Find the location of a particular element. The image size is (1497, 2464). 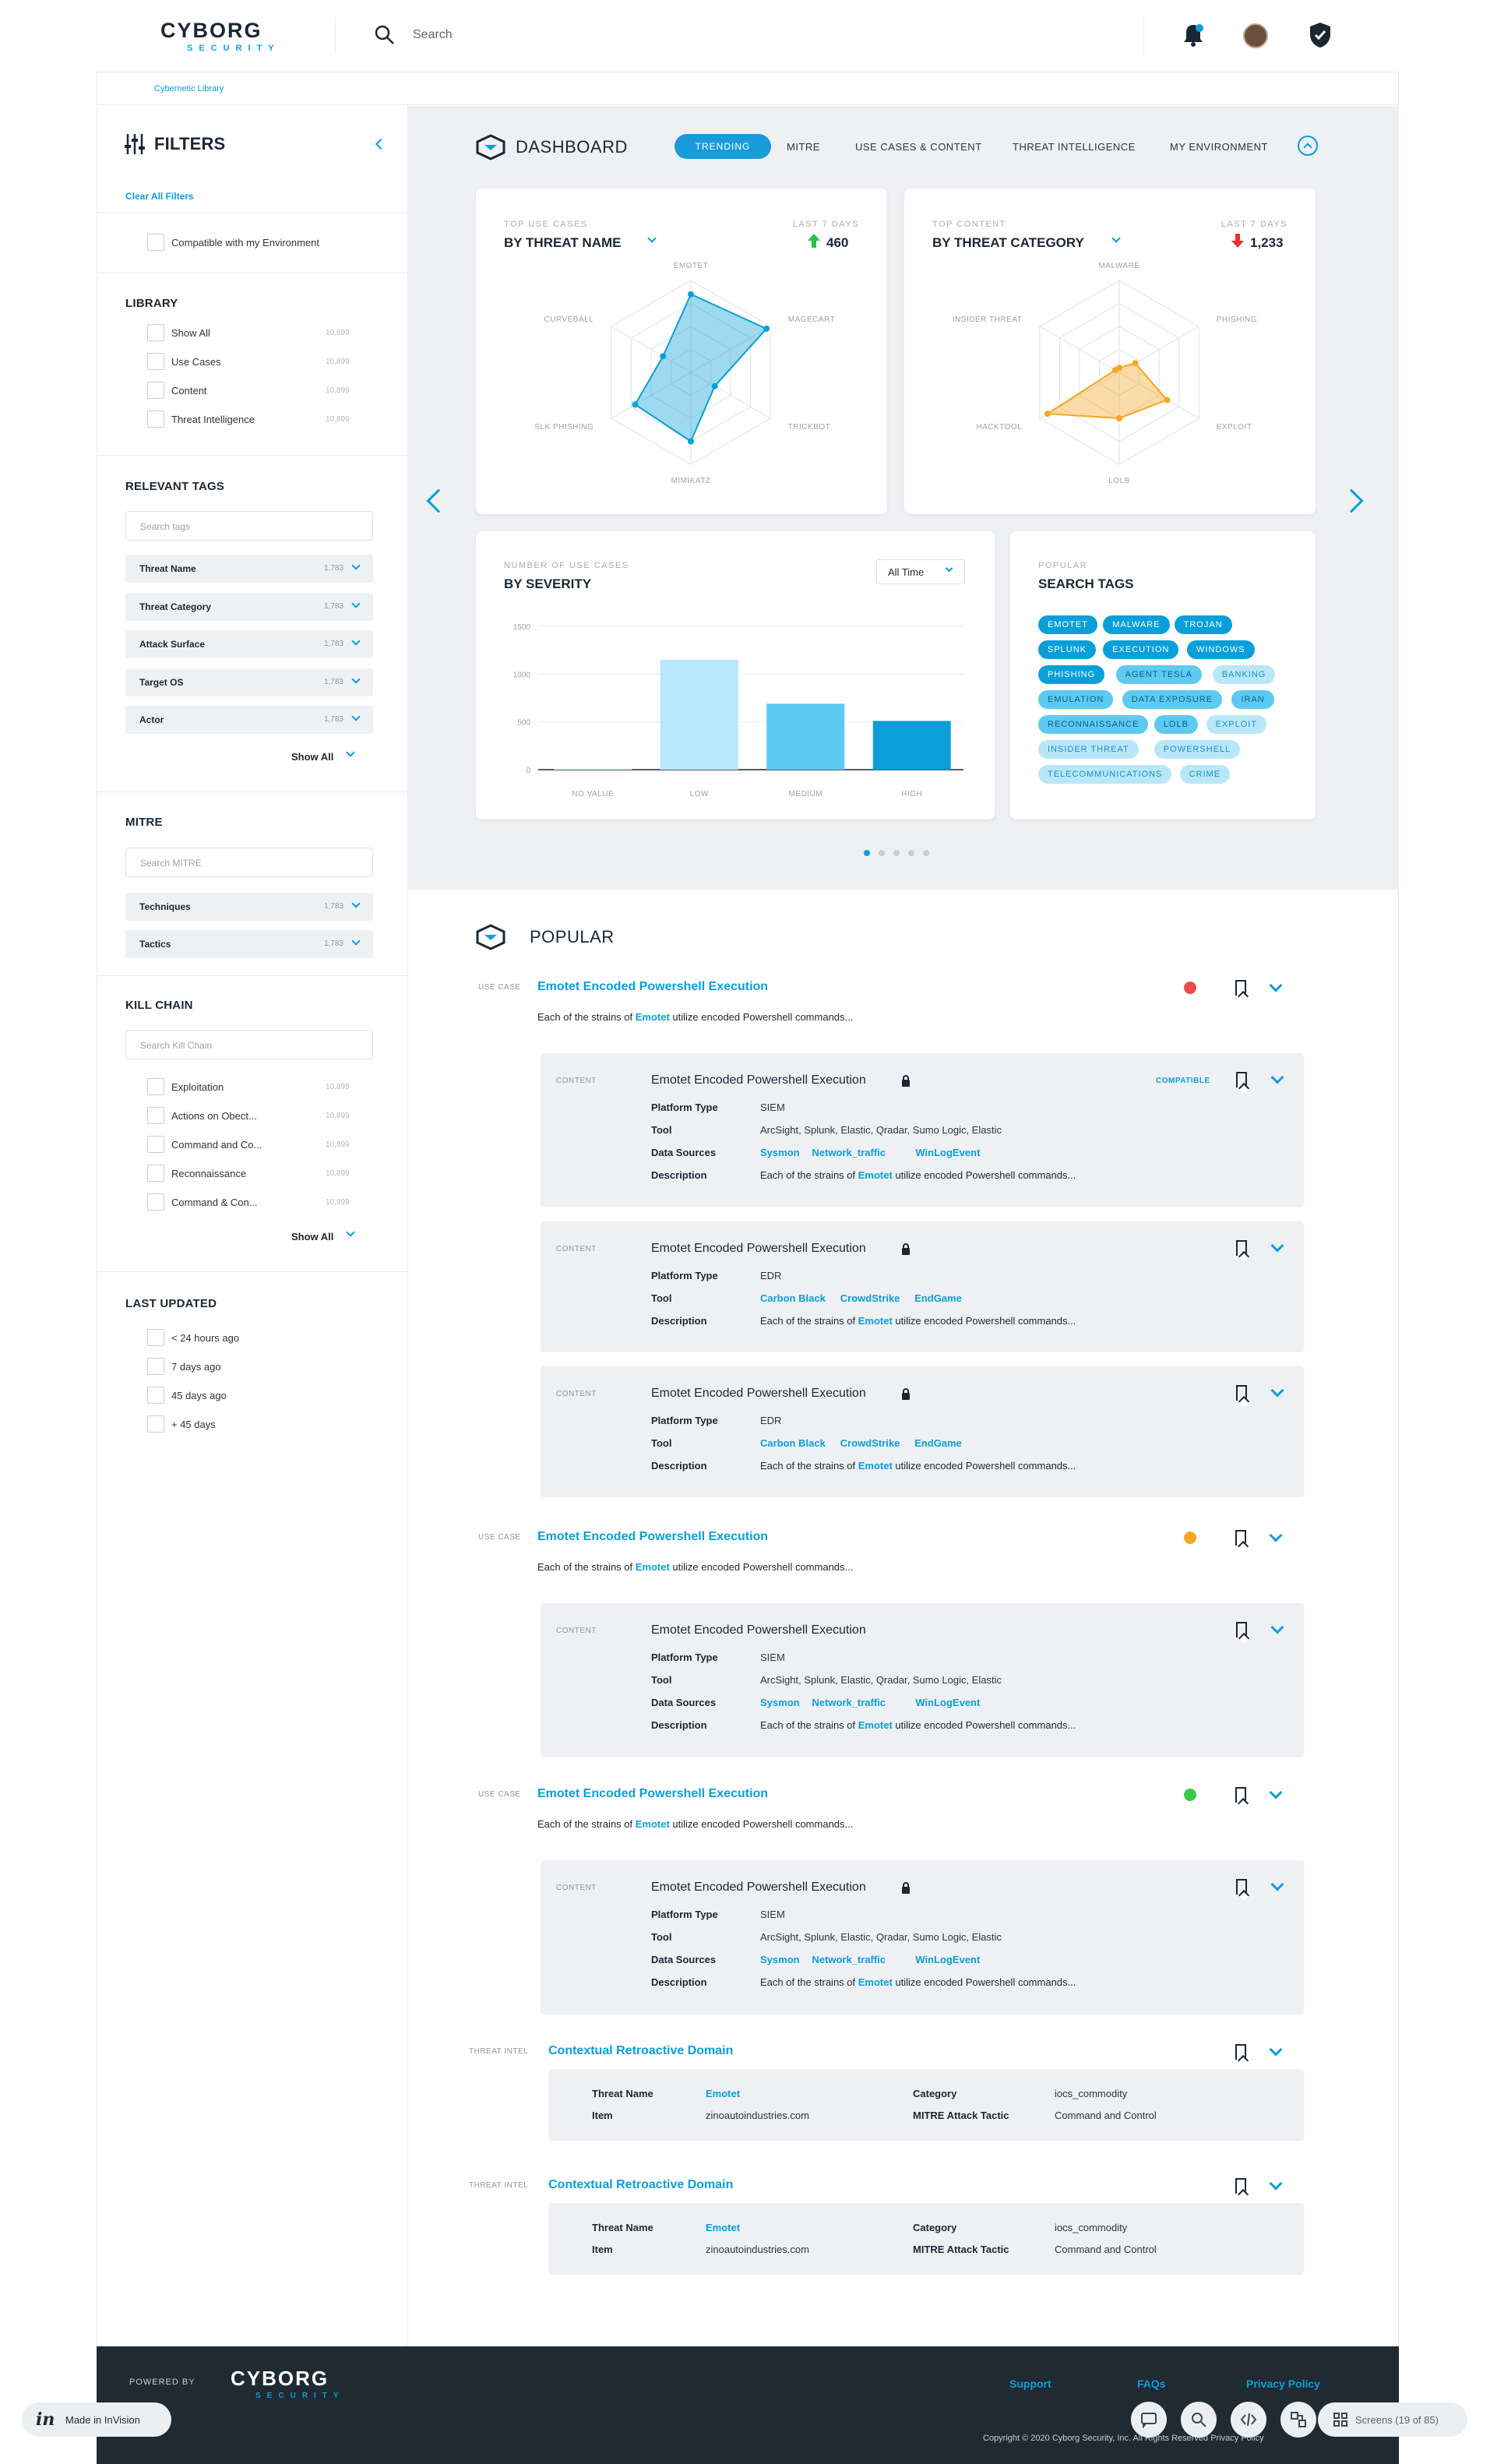

tag-row: Threat Category 1,783 is located at coordinates (249, 606).